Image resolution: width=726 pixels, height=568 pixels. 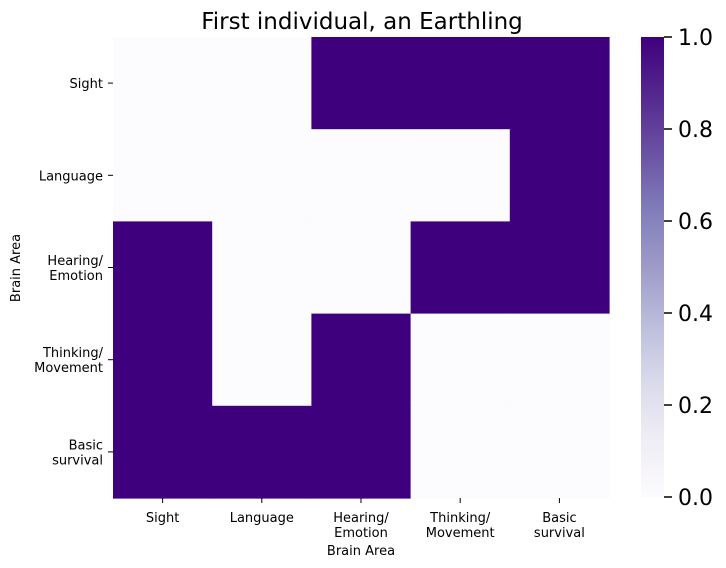 I want to click on y-axis-label: Brain Area, so click(x=16, y=268).